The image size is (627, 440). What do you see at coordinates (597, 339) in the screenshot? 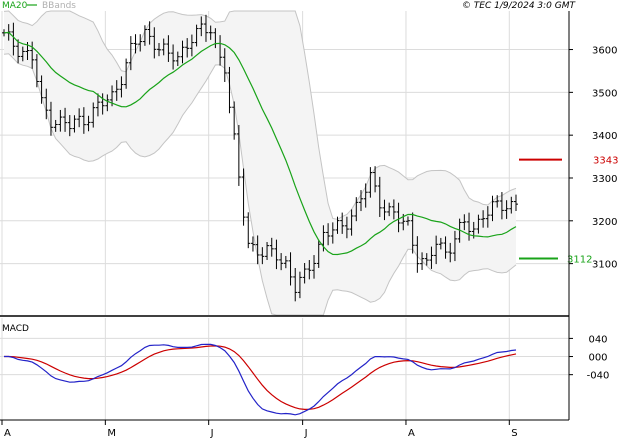
I see `macd-tick-label: 040` at bounding box center [597, 339].